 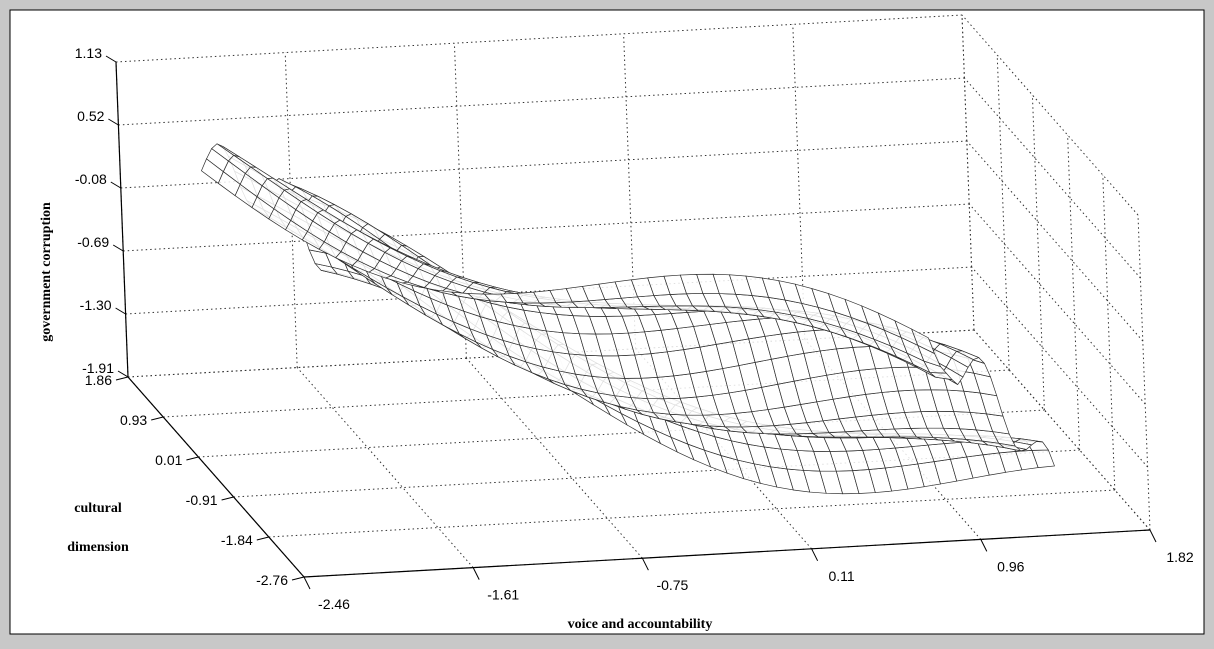 I want to click on x-tick-label: 0.11, so click(x=841, y=576).